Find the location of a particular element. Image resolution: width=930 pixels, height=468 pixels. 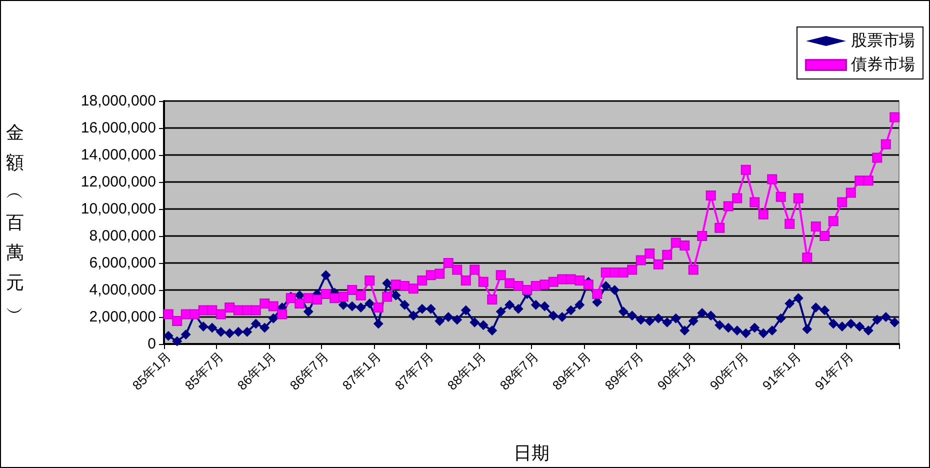

x-tick-label: 89年1月 is located at coordinates (571, 371).